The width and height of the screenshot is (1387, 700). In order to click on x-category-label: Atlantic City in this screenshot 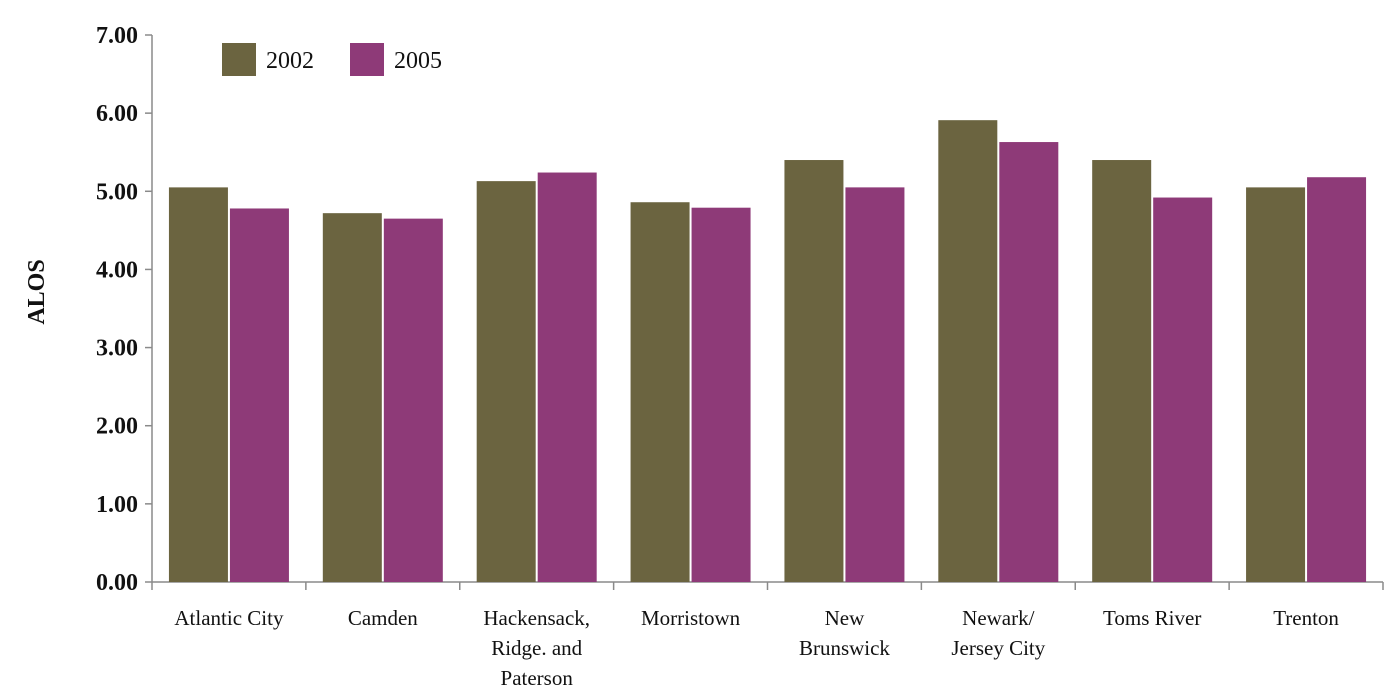, I will do `click(229, 618)`.